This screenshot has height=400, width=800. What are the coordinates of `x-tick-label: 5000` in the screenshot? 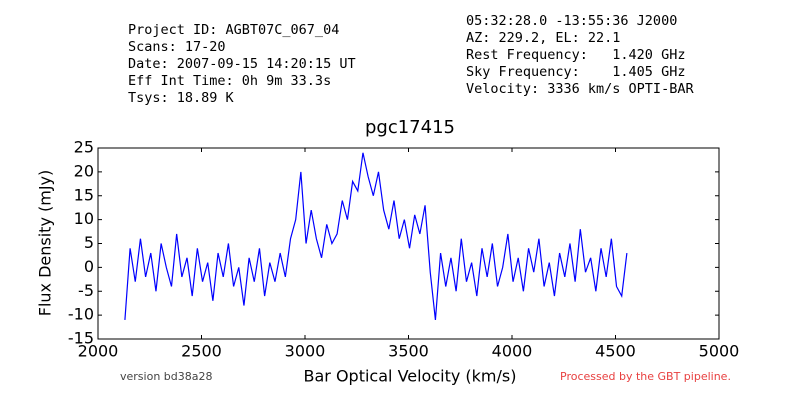 It's located at (719, 351).